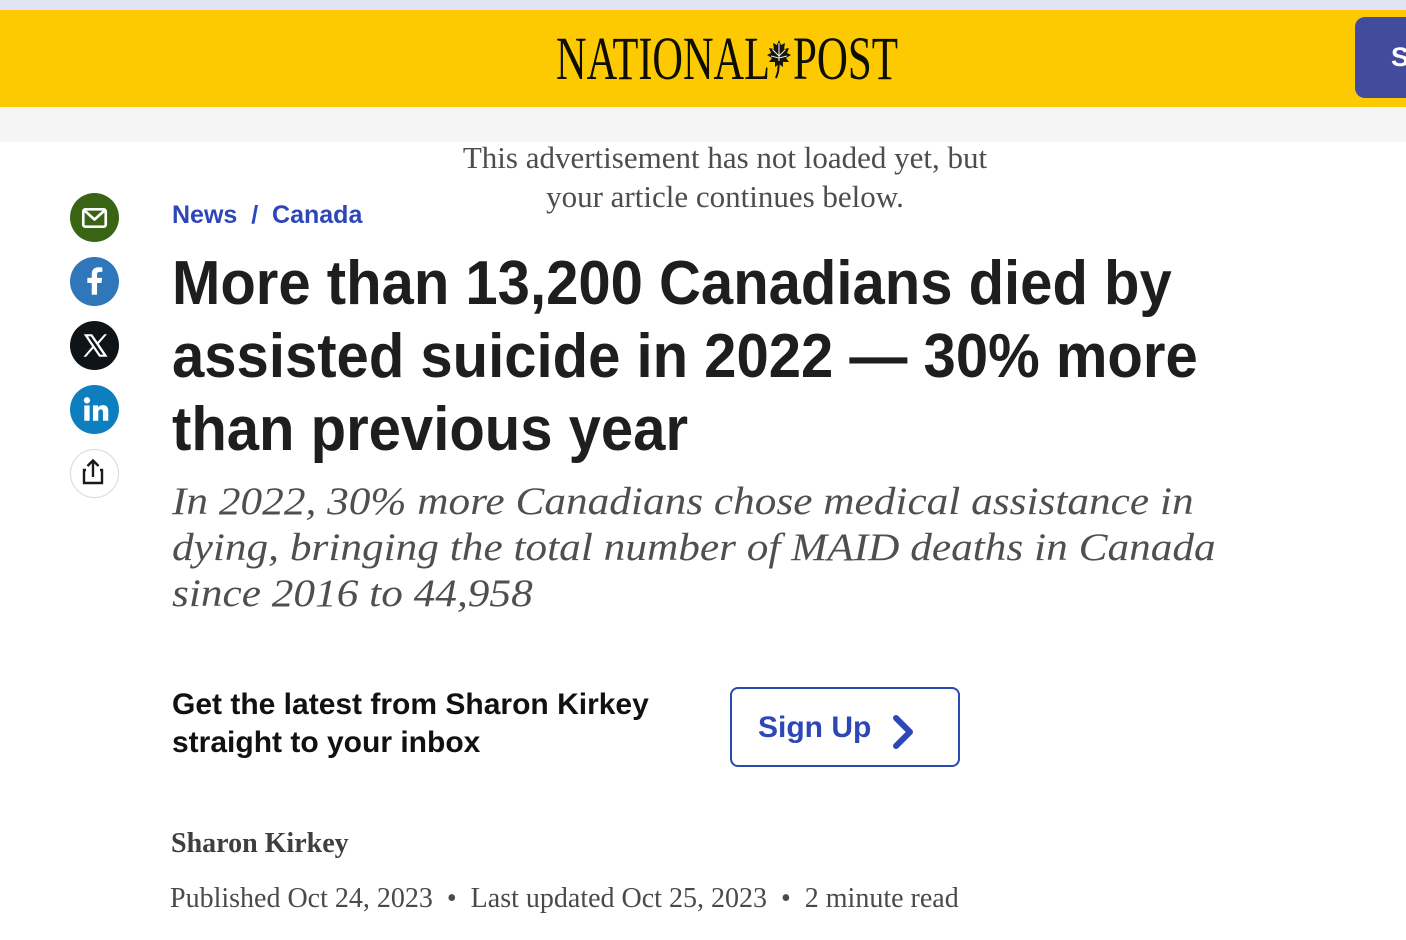  What do you see at coordinates (845, 53) in the screenshot?
I see `svg-text: POST` at bounding box center [845, 53].